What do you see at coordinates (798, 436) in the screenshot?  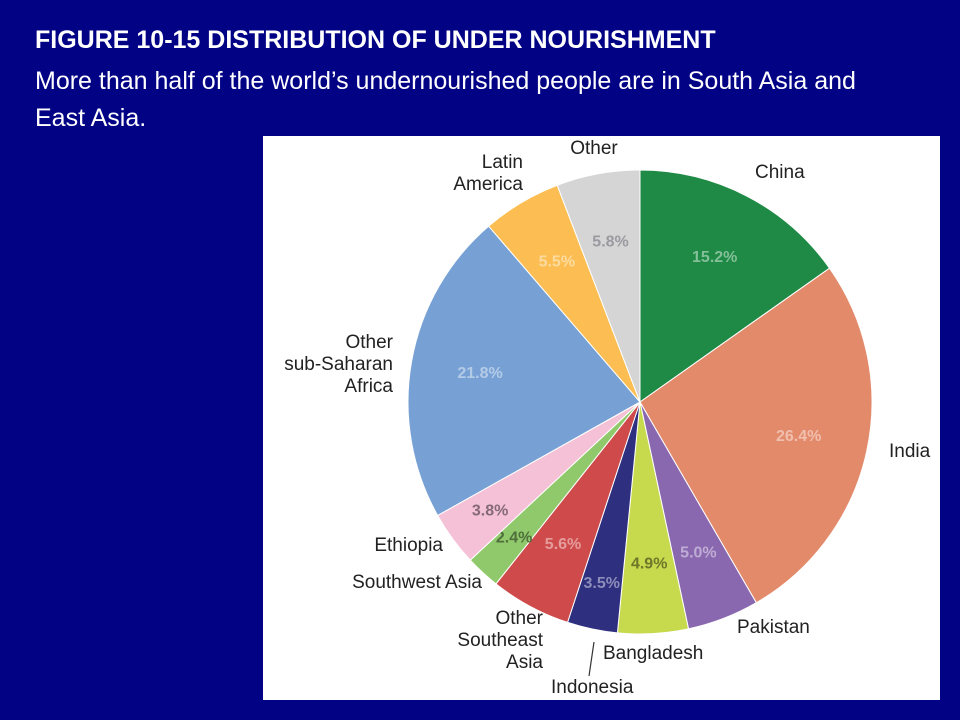 I see `value-label: 26.4%` at bounding box center [798, 436].